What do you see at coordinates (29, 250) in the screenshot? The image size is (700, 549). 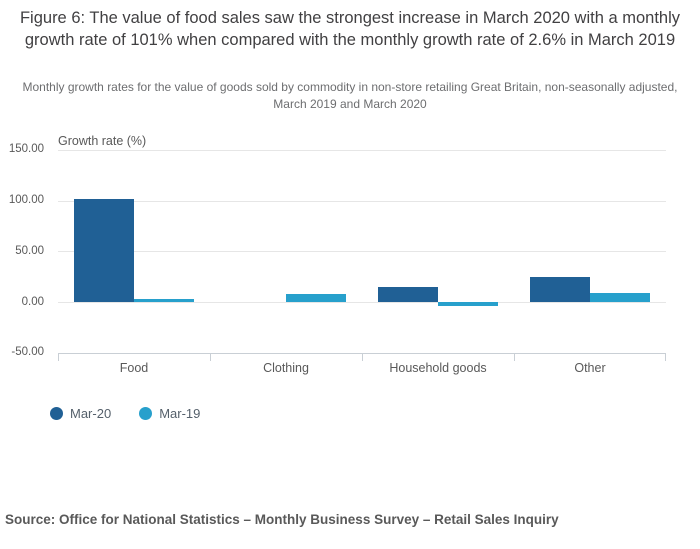 I see `y-tick-label: 50.00` at bounding box center [29, 250].